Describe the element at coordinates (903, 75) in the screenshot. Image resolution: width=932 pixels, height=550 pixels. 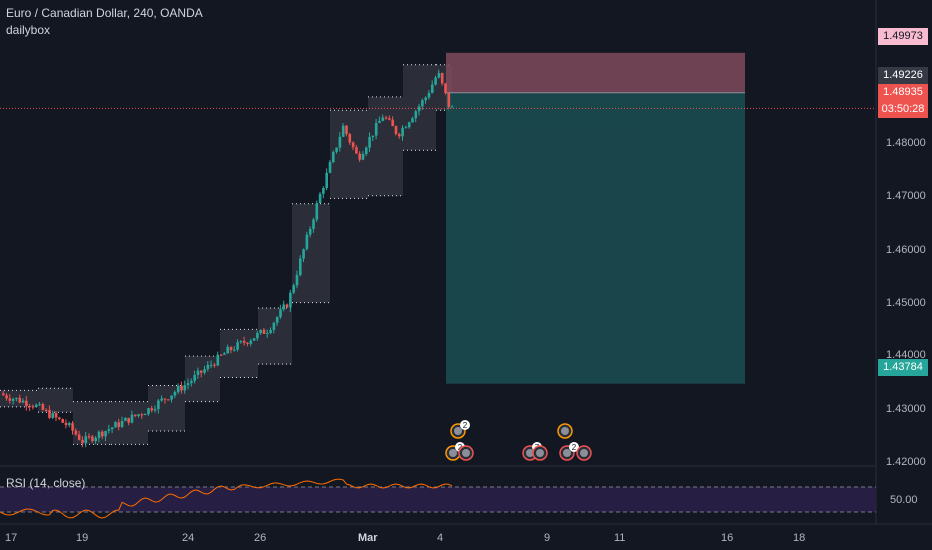
I see `entry-price-label: 1.49226` at that location.